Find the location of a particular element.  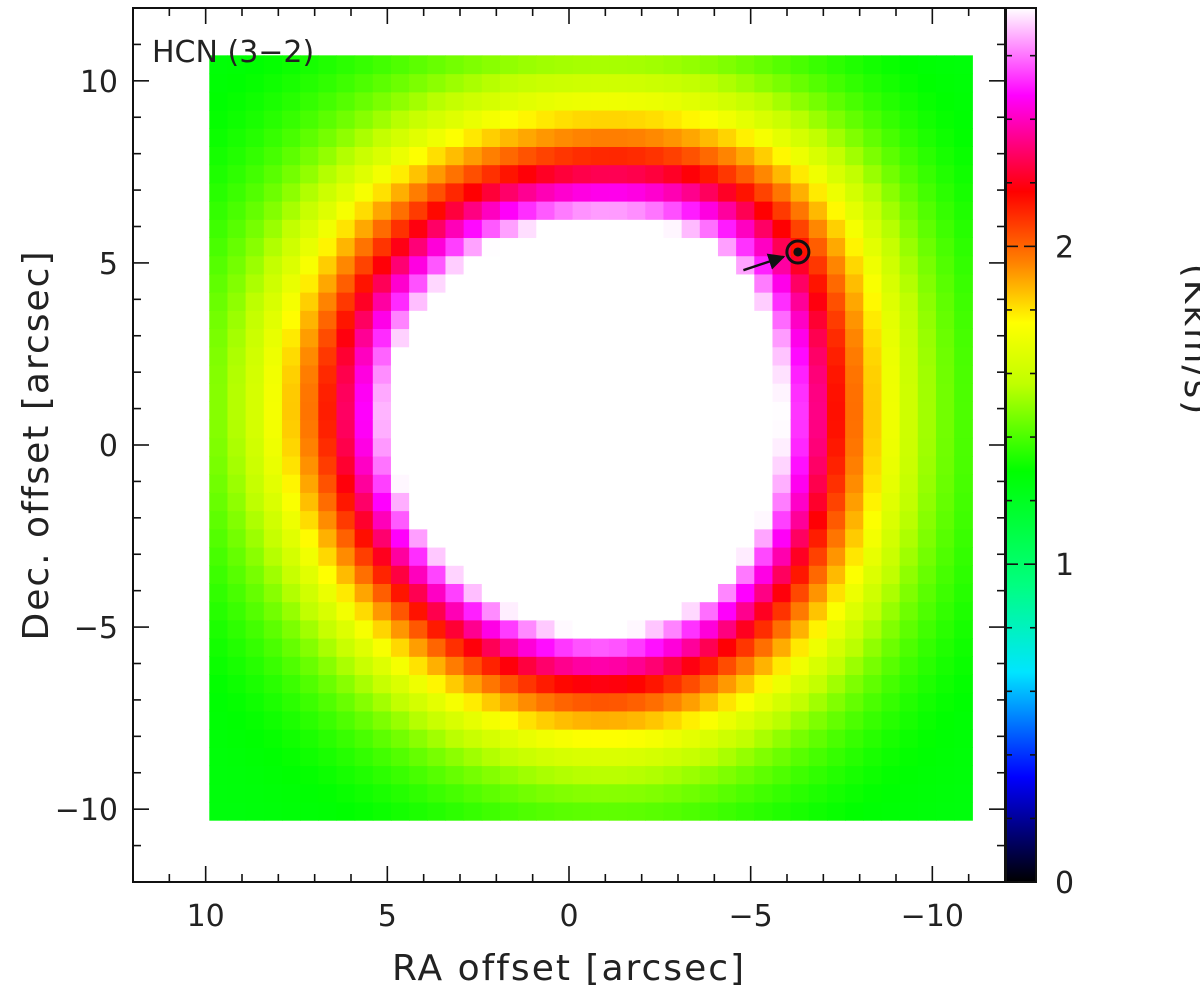

y-axis-label: Dec. offset [arcsec] is located at coordinates (36, 444).